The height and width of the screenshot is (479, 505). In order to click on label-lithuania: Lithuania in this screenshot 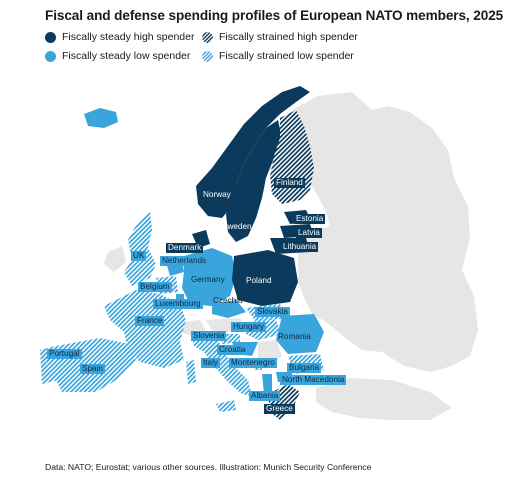, I will do `click(300, 247)`.